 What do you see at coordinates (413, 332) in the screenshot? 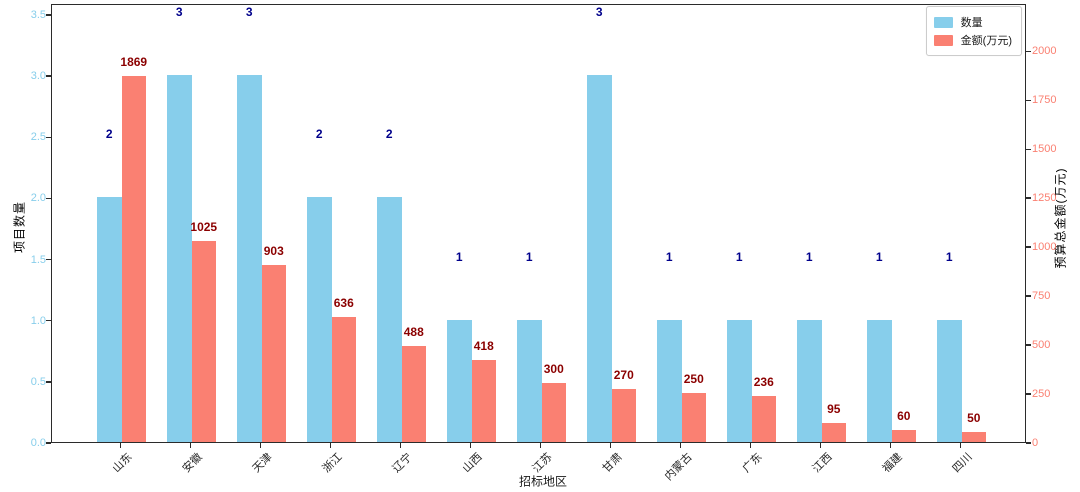
I see `bar-value-label-amount: 488` at bounding box center [413, 332].